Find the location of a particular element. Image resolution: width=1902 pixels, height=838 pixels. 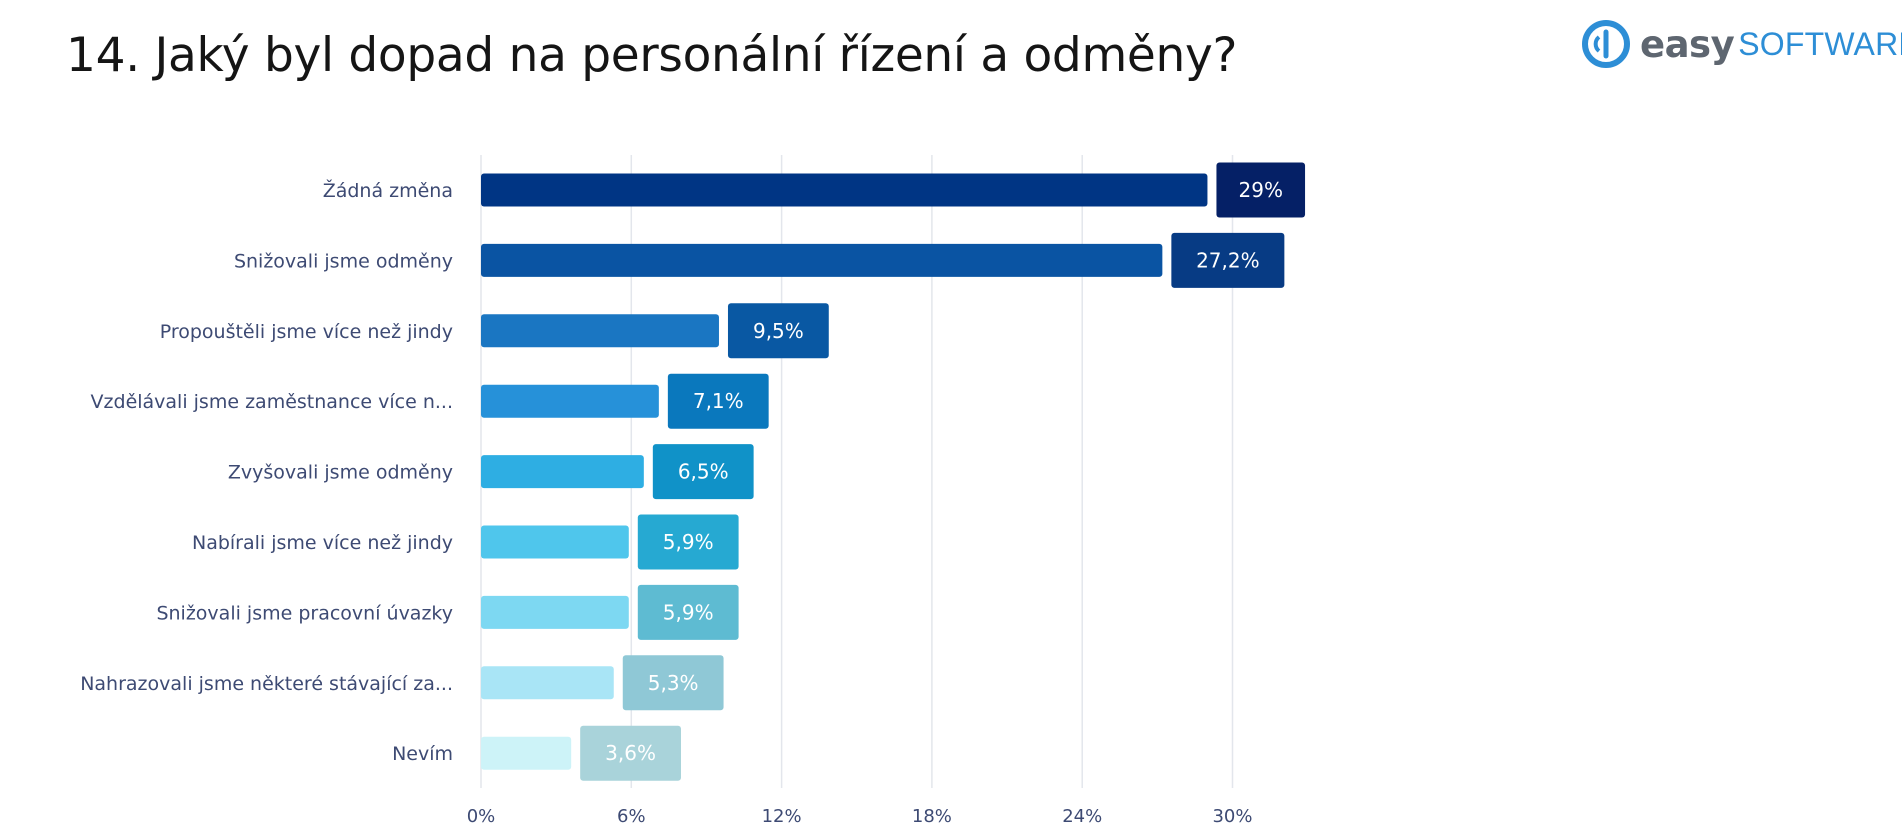

logo-easy-text: easy is located at coordinates (1687, 44).